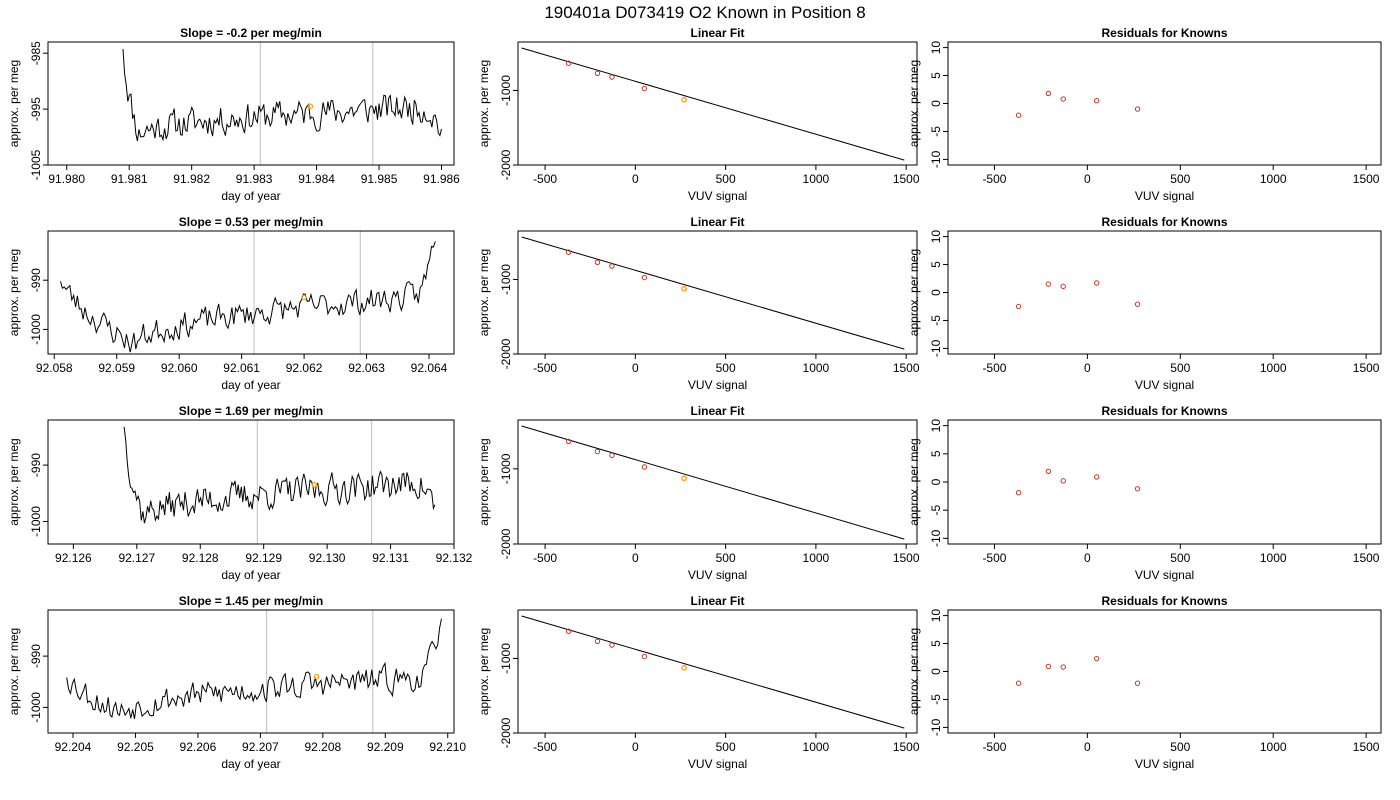 This screenshot has height=800, width=1400. I want to click on series-line, so click(282, 95).